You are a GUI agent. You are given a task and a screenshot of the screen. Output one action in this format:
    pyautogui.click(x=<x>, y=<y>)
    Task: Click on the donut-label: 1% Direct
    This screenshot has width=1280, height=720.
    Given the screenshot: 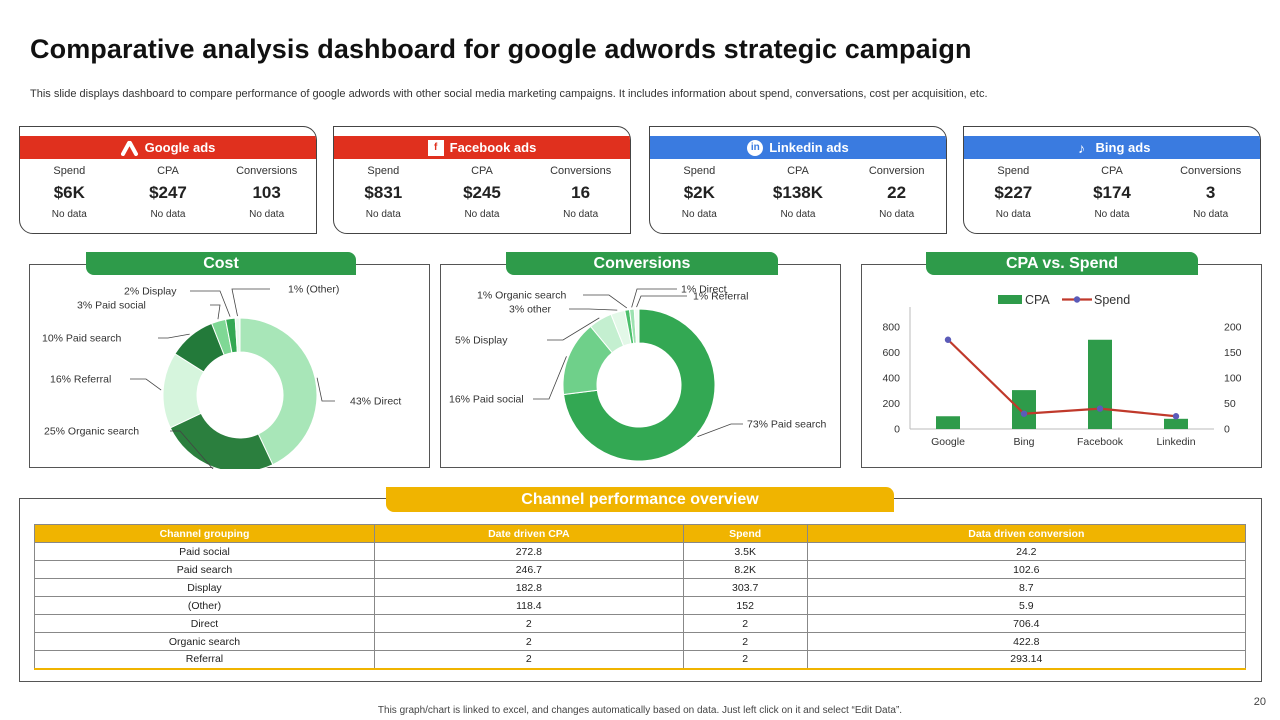 What is the action you would take?
    pyautogui.click(x=704, y=290)
    